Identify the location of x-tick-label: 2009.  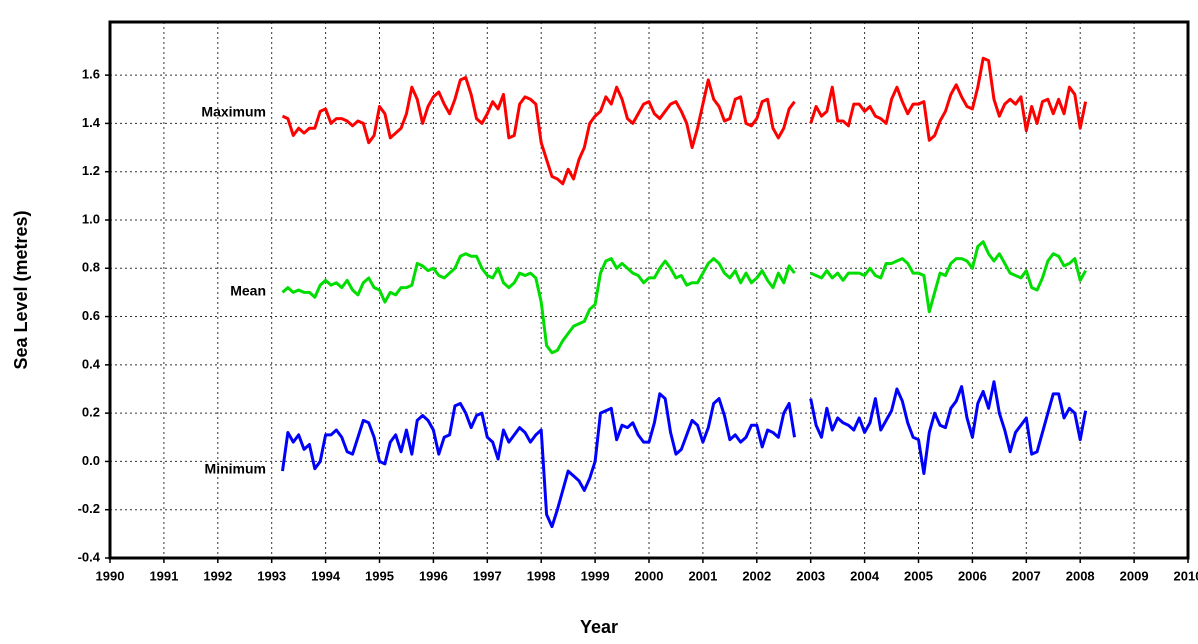
(1134, 575).